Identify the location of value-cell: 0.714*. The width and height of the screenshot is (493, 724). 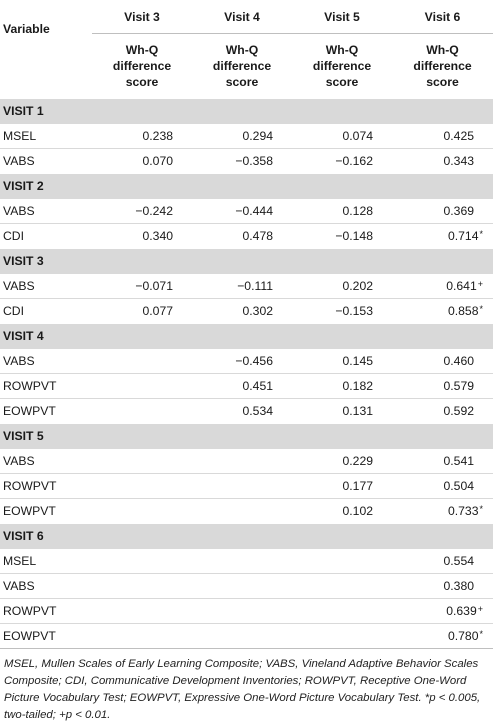
(442, 236).